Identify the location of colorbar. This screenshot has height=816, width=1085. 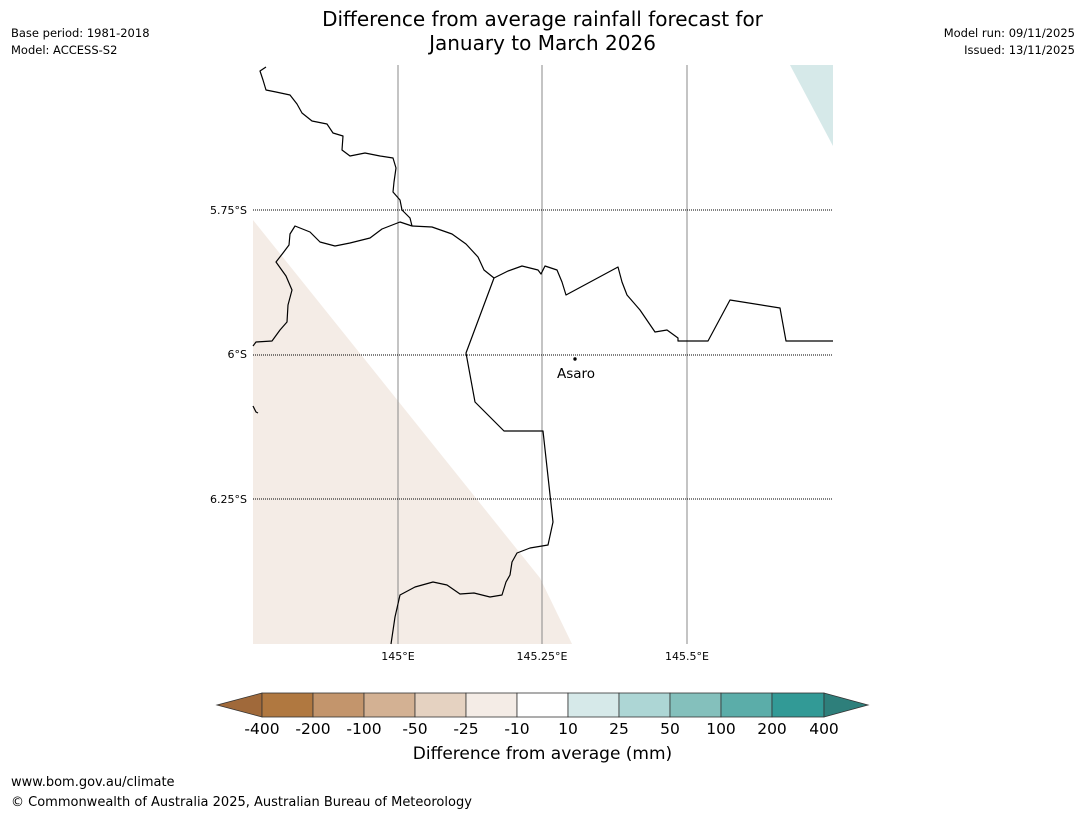
(542, 705).